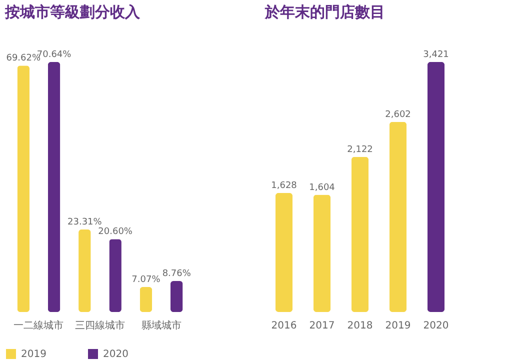  What do you see at coordinates (360, 326) in the screenshot?
I see `x-tick-label: 2018` at bounding box center [360, 326].